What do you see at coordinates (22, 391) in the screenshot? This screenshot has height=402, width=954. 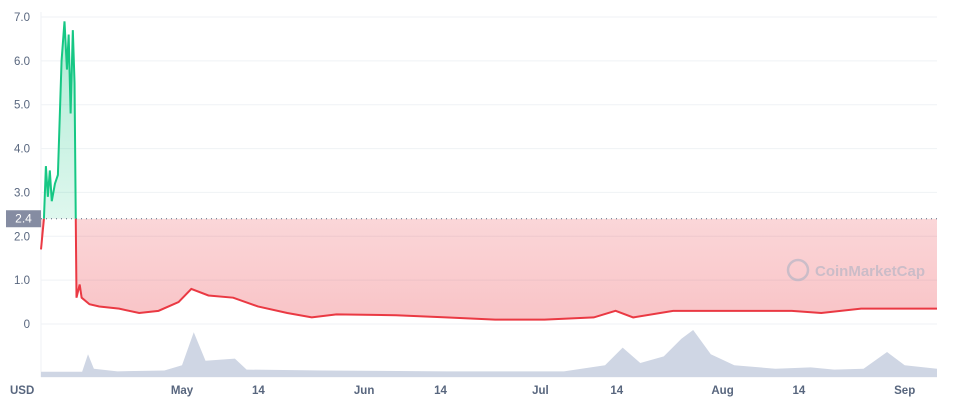 I see `currency-label: USD` at bounding box center [22, 391].